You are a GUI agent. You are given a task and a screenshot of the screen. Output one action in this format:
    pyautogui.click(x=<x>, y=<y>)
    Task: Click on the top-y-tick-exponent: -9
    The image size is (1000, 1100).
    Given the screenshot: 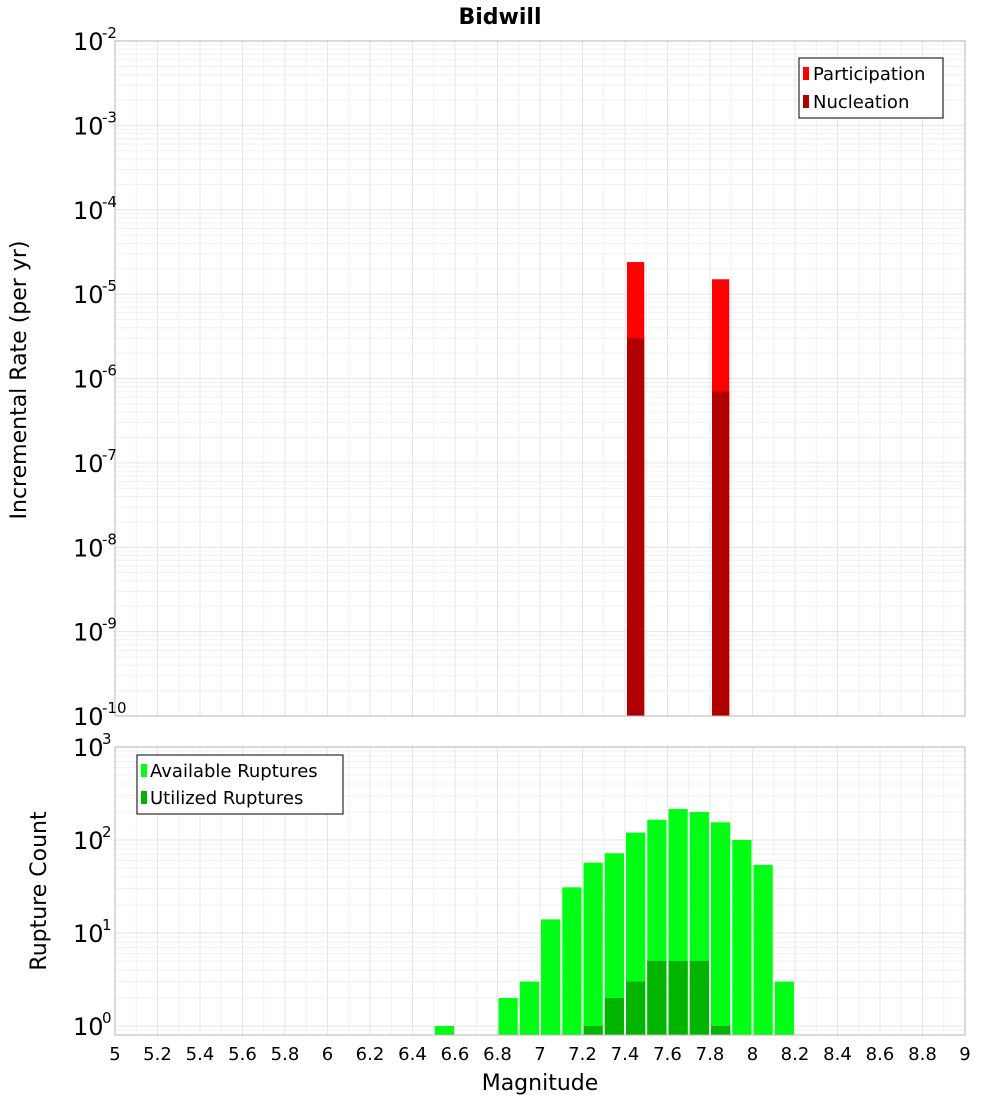 What is the action you would take?
    pyautogui.click(x=109, y=624)
    